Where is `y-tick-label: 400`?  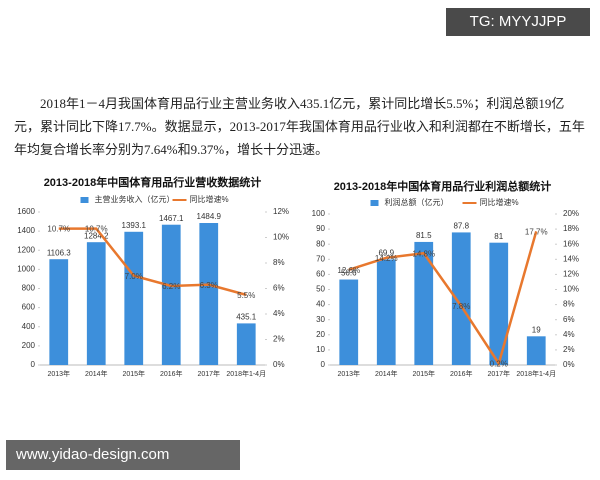
y-tick-label: 400 is located at coordinates (29, 326).